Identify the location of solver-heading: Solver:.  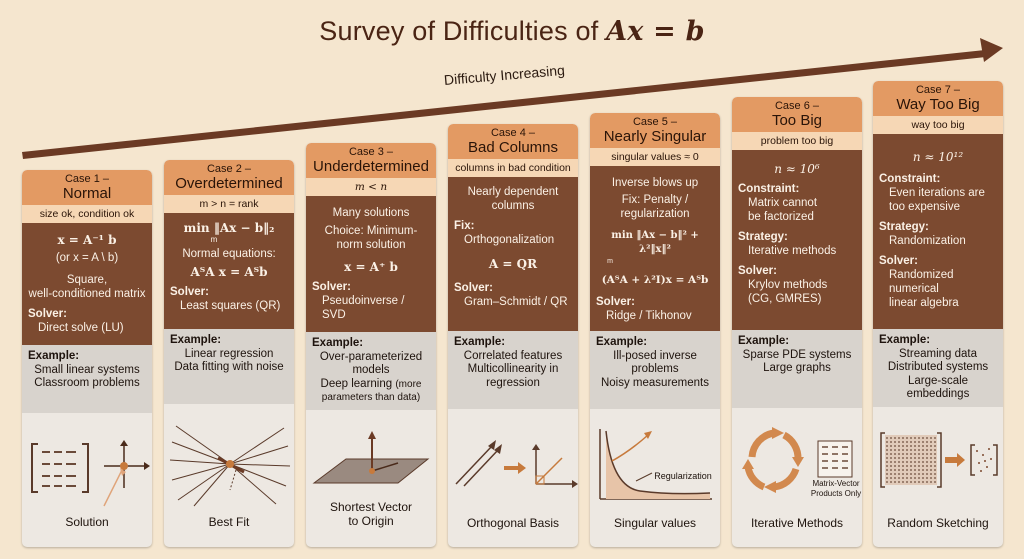
(615, 302).